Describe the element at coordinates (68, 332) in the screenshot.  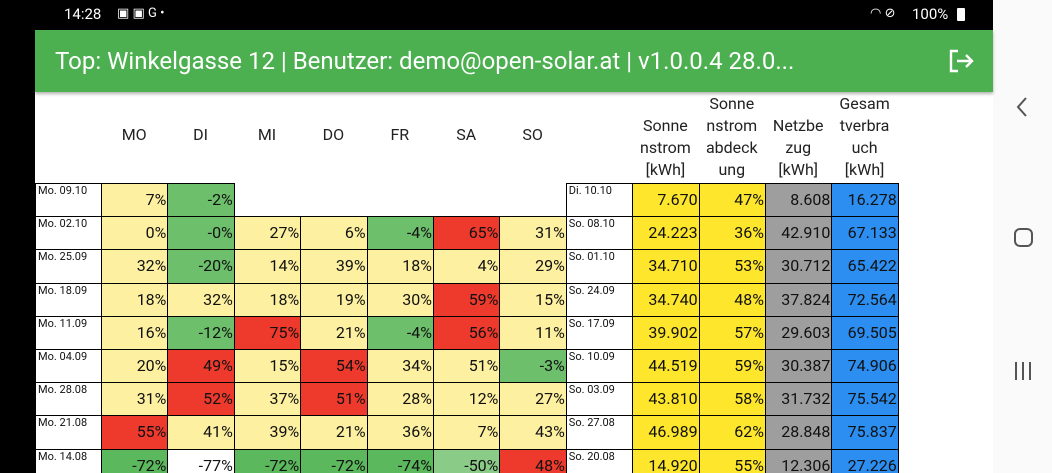
I see `week-label: Mo. 11.09` at that location.